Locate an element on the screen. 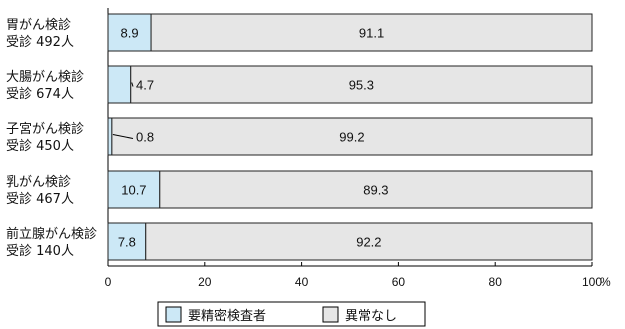 The height and width of the screenshot is (329, 625). data-label: 10.7 is located at coordinates (133, 190).